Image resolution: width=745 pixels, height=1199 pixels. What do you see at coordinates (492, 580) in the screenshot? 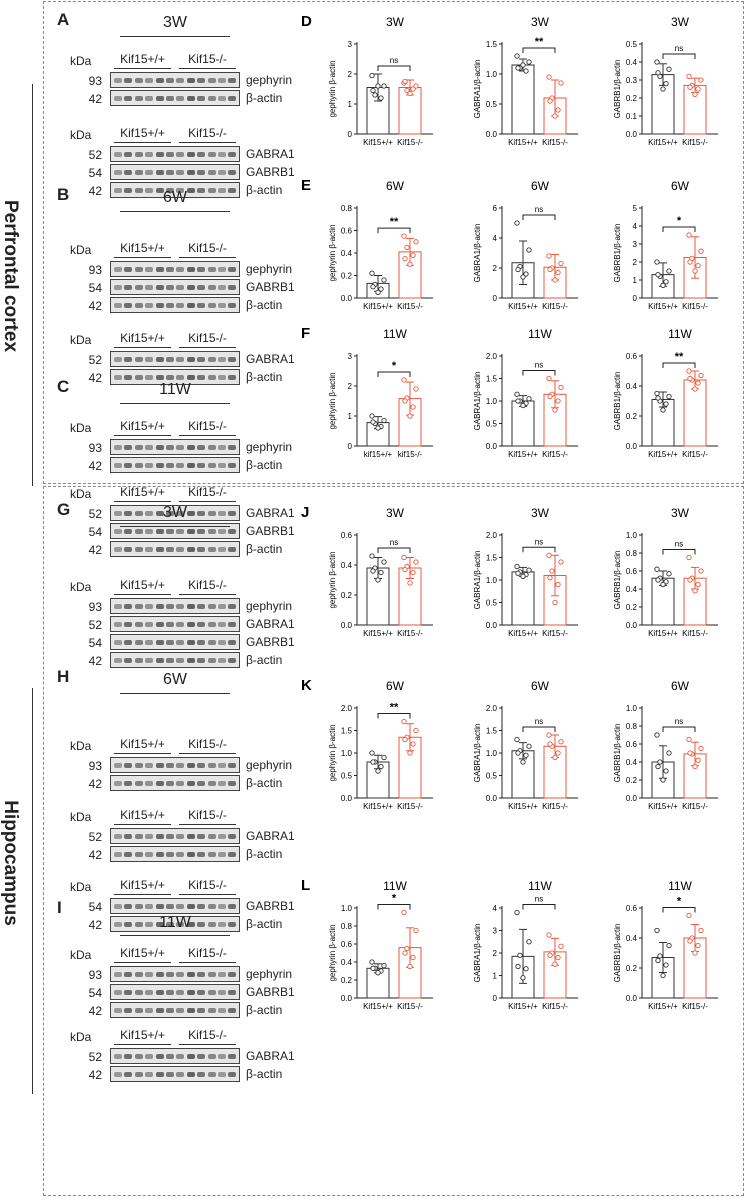
I see `y-tick-label: 1.0` at bounding box center [492, 580].